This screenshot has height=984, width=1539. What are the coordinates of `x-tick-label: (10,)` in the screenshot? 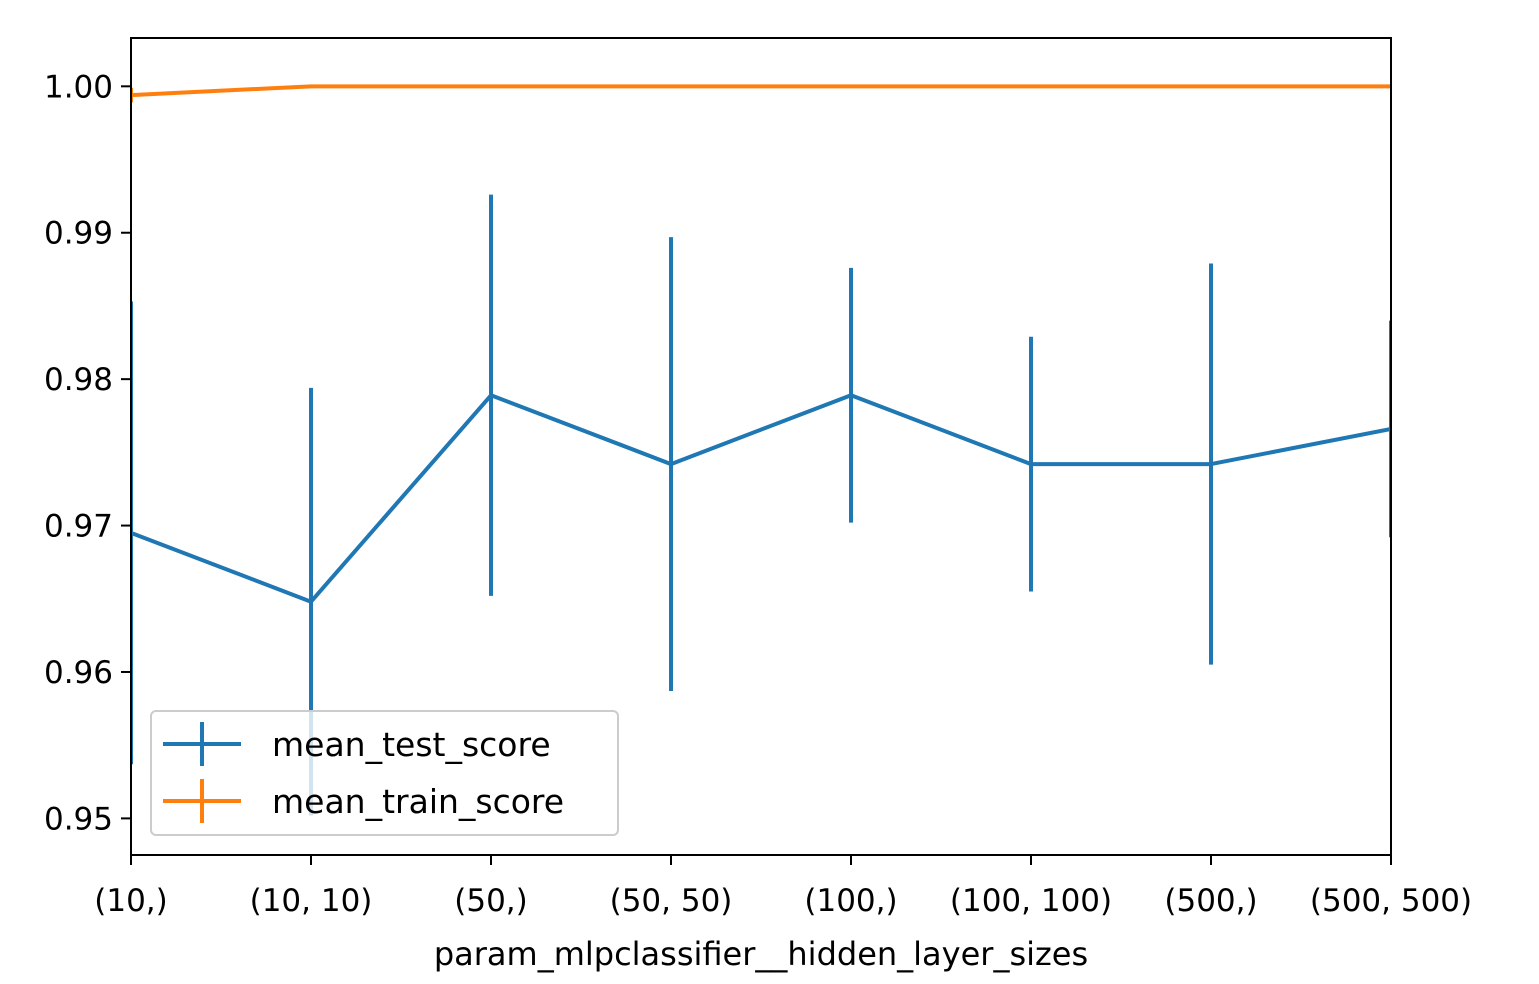 It's located at (131, 901).